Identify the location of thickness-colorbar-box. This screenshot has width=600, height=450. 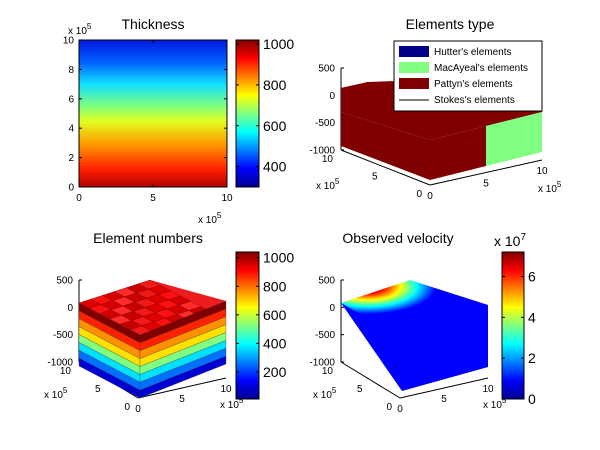
(247, 113).